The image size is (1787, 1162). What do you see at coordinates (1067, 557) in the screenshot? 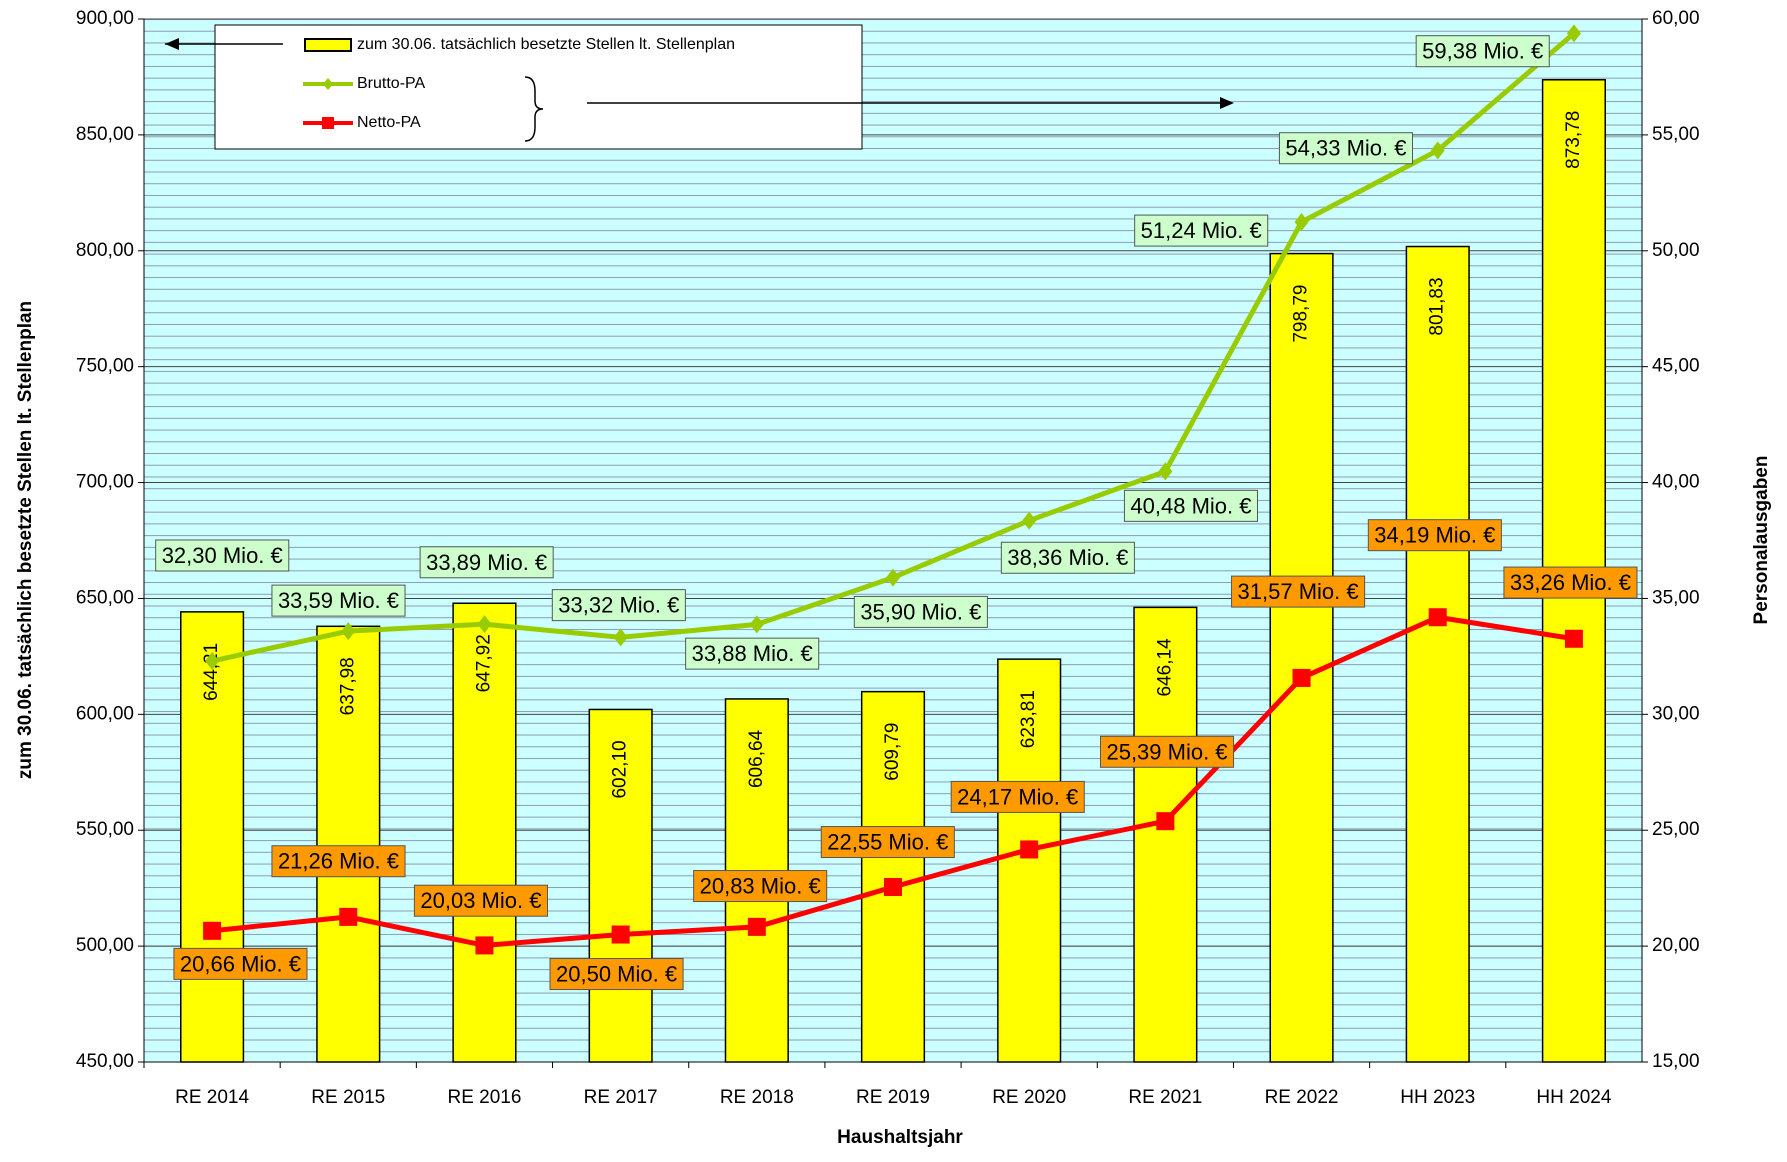
I see `data-label-text: 38,36 Mio. €` at bounding box center [1067, 557].